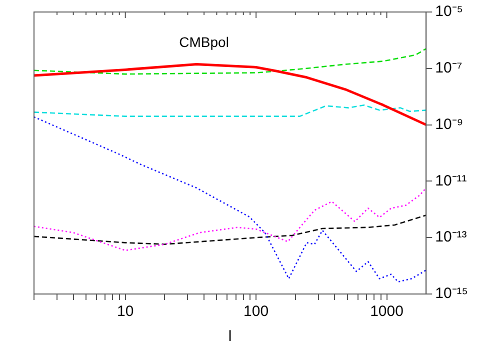 This screenshot has height=350, width=491. Describe the element at coordinates (256, 311) in the screenshot. I see `x-tick-label: 100` at that location.